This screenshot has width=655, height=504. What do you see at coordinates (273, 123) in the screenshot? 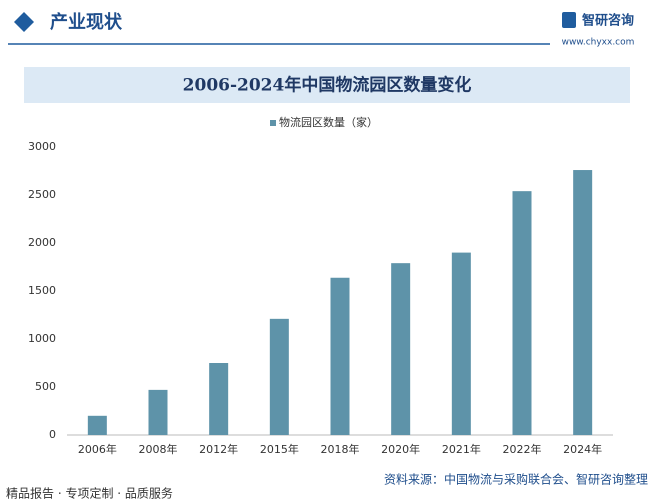
I see `legend-swatch` at bounding box center [273, 123].